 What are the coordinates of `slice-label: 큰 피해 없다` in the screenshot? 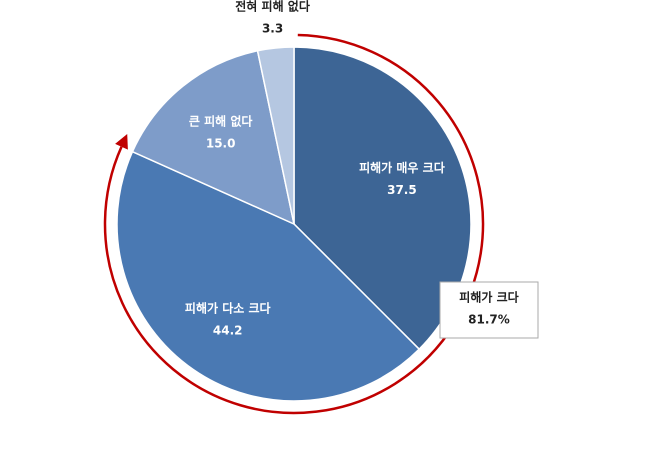 It's located at (221, 121).